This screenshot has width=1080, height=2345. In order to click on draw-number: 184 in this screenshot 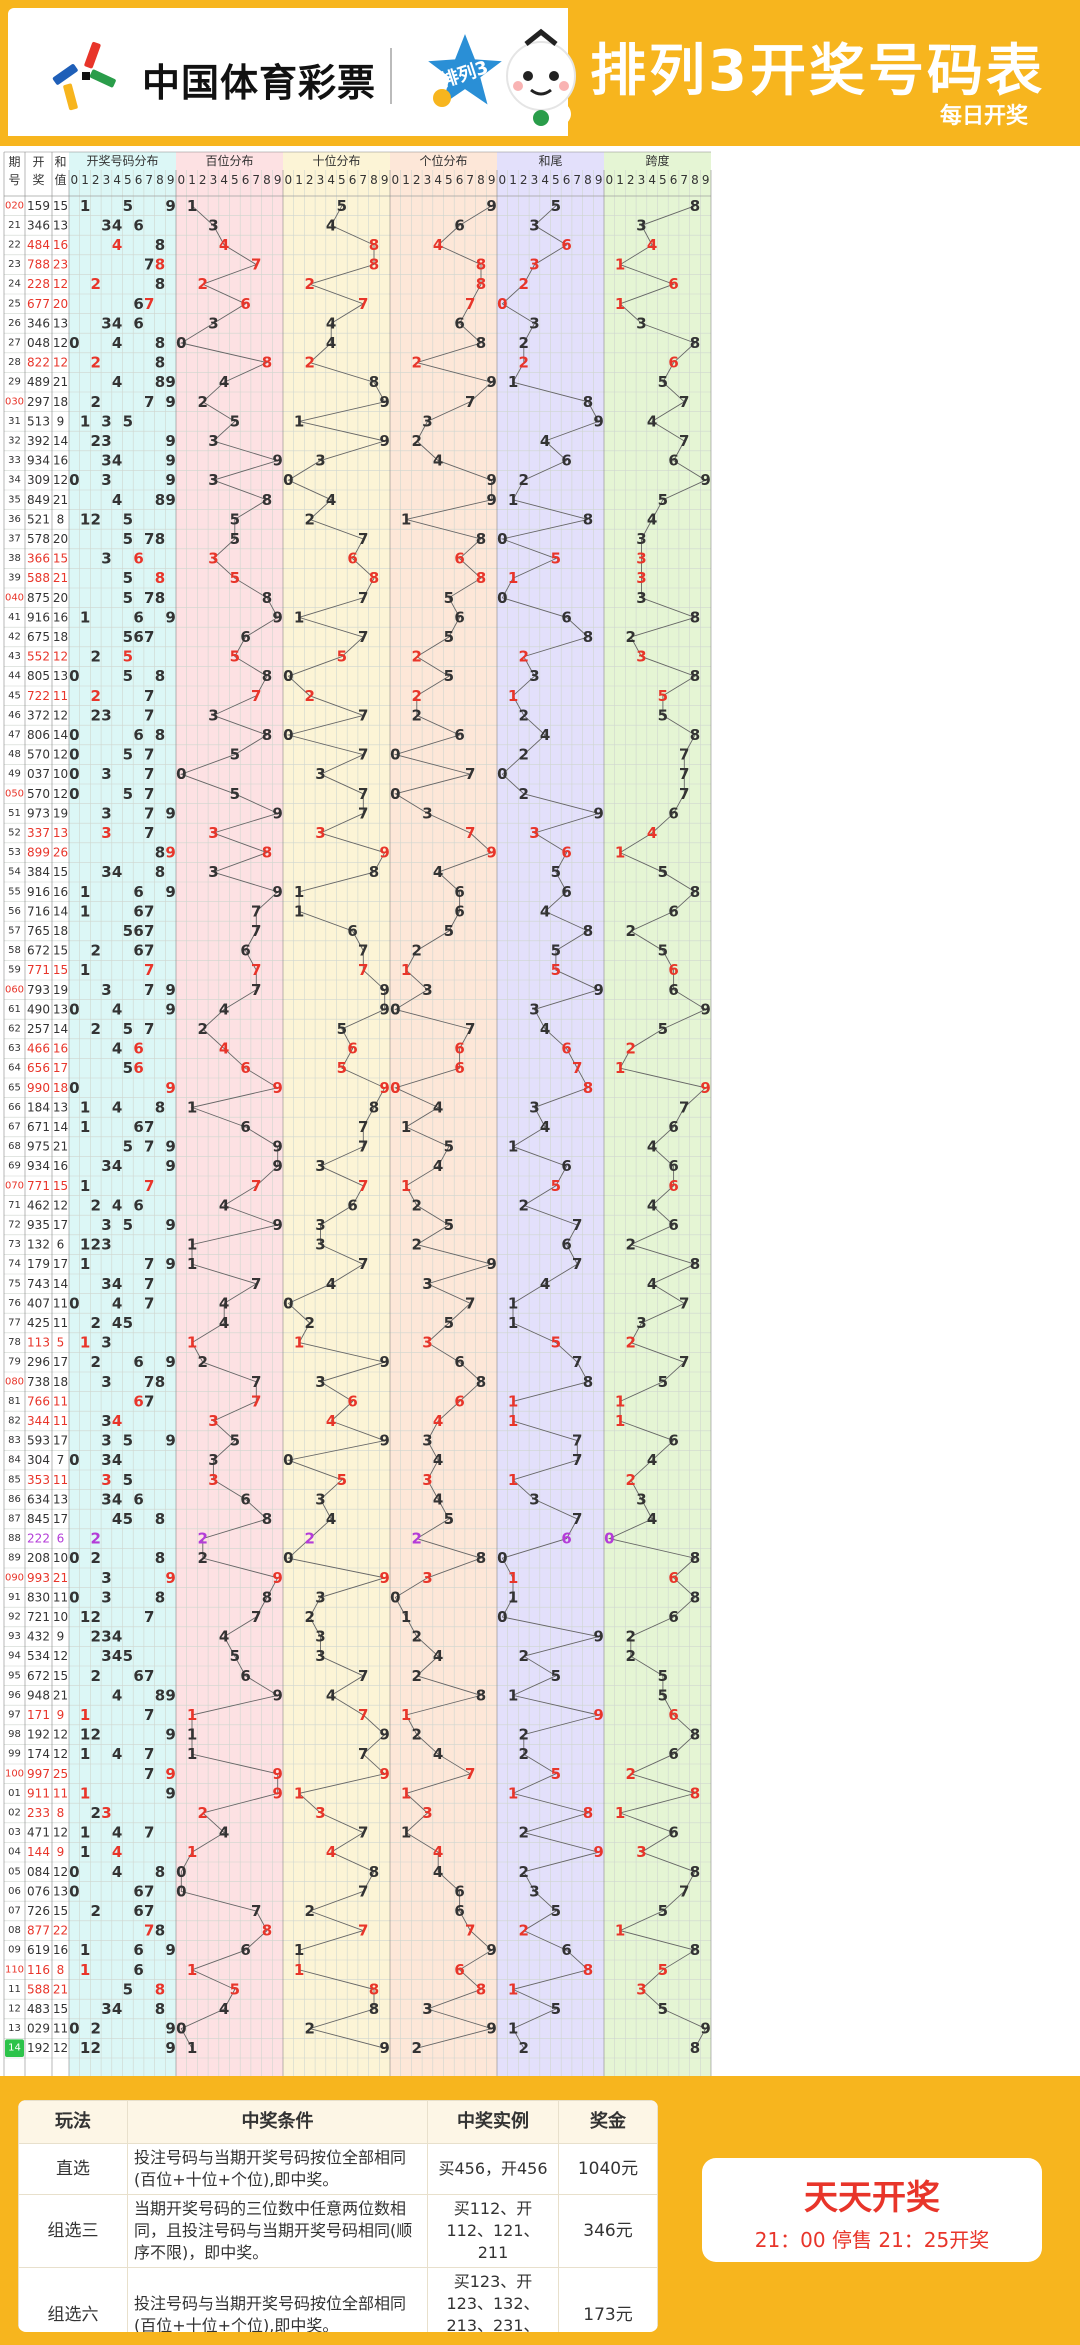, I will do `click(38, 1107)`.